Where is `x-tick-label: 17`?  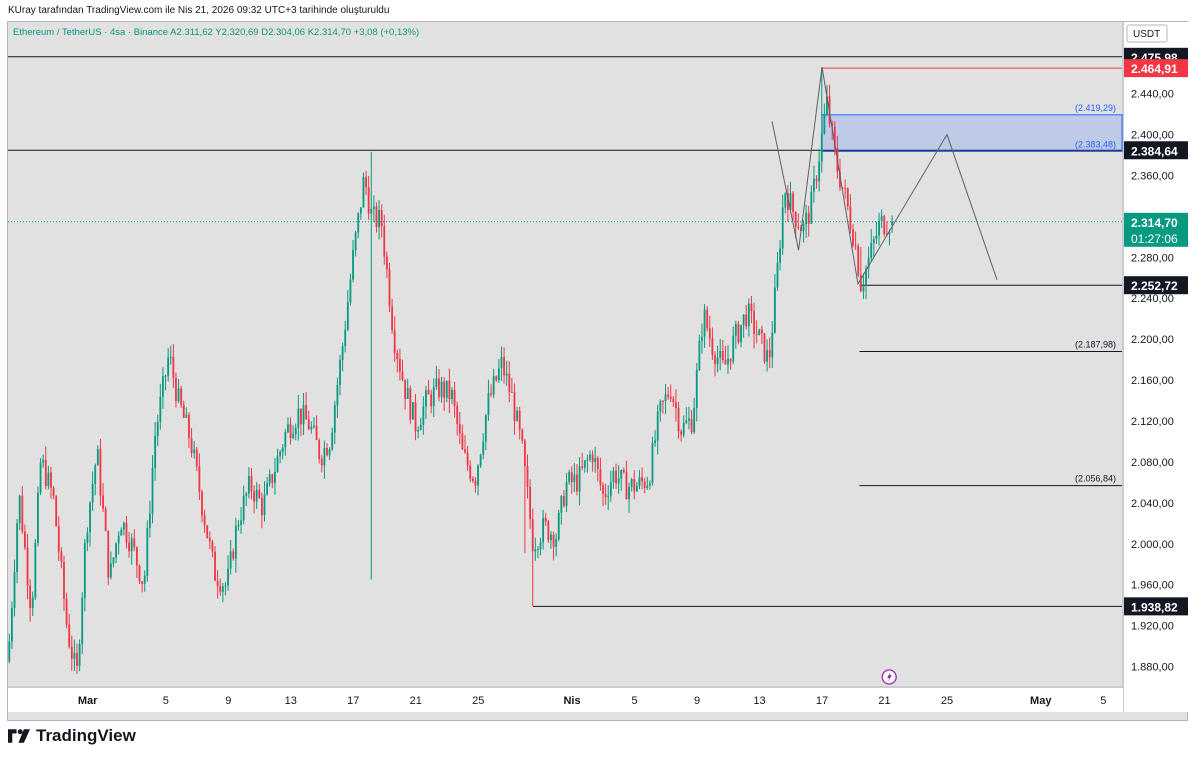 x-tick-label: 17 is located at coordinates (822, 701).